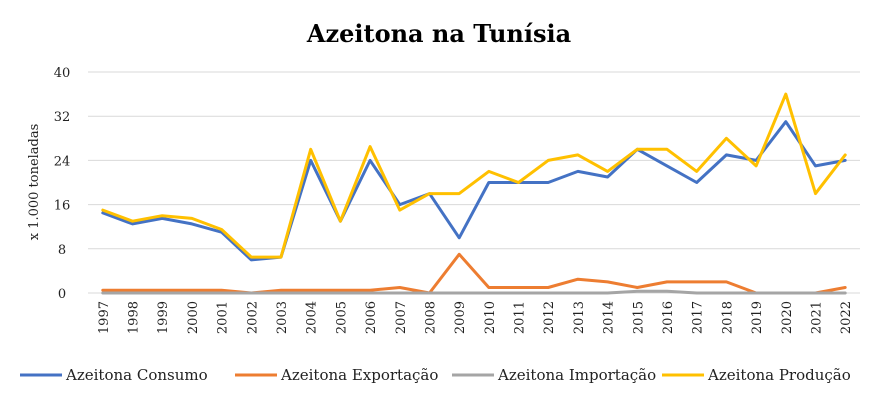  Describe the element at coordinates (62, 294) in the screenshot. I see `y-tick-label: 0` at that location.